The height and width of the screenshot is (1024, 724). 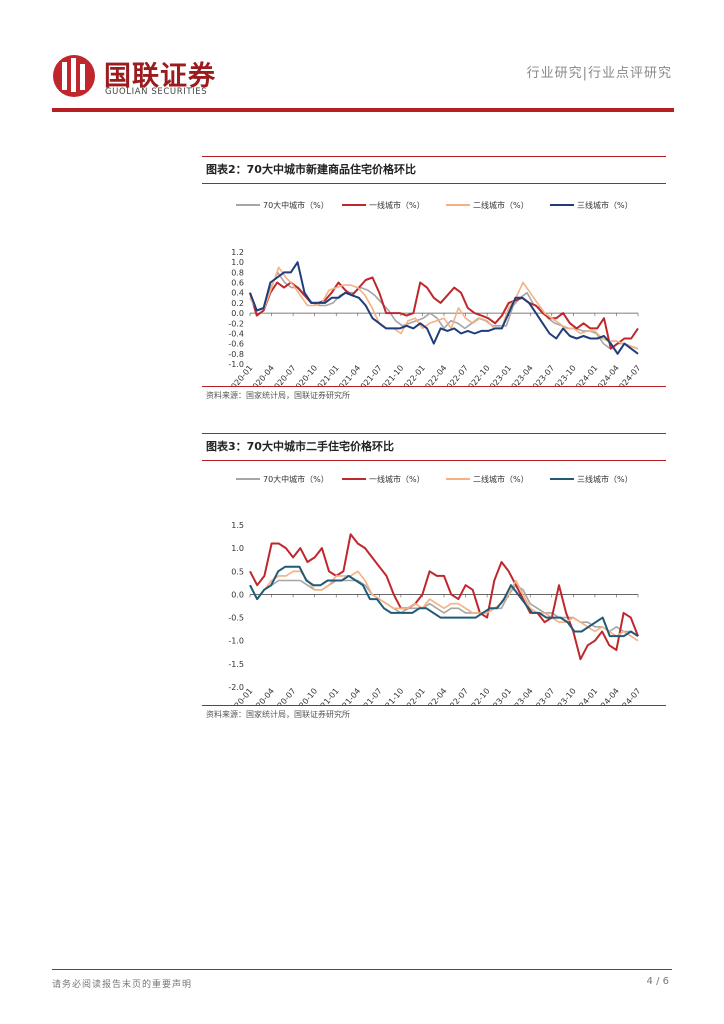 What do you see at coordinates (236, 687) in the screenshot?
I see `y-tick-label: -2.0` at bounding box center [236, 687].